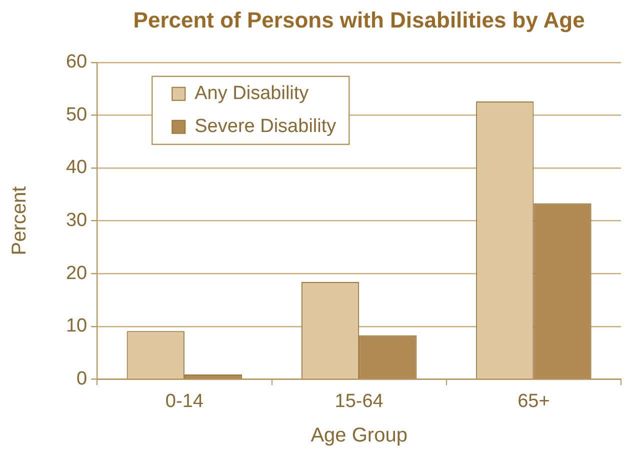 The image size is (635, 450). I want to click on y-tick-label: 30, so click(77, 221).